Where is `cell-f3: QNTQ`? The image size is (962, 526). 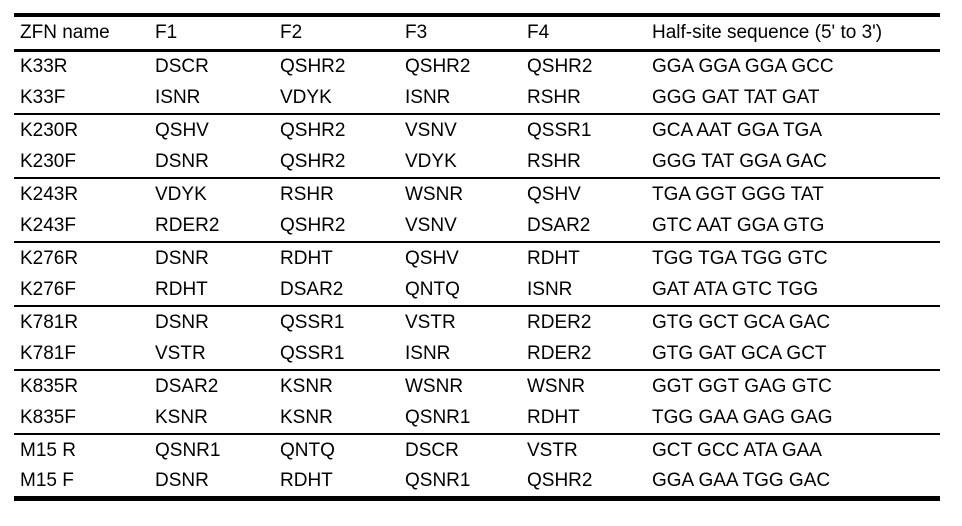
cell-f3: QNTQ is located at coordinates (432, 289).